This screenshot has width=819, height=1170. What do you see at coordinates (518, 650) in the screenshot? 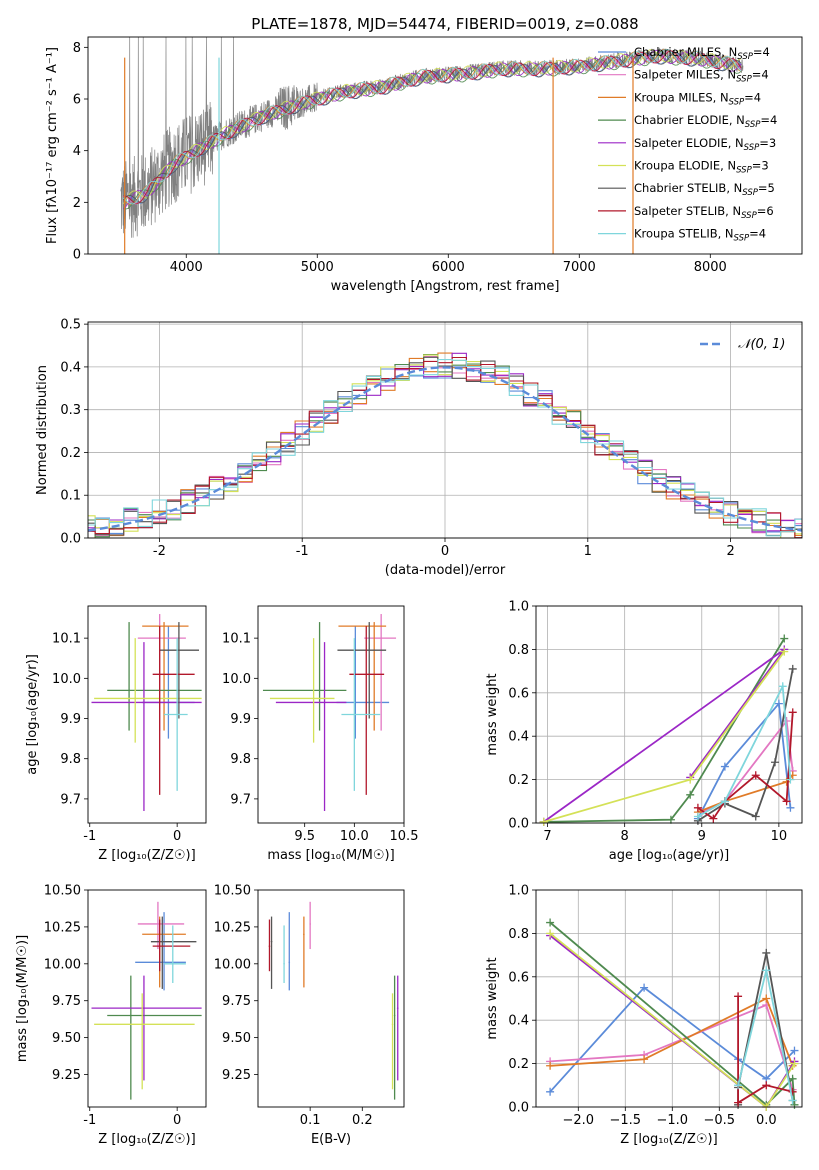
I see `y-tick-label: 0.8` at bounding box center [518, 650].